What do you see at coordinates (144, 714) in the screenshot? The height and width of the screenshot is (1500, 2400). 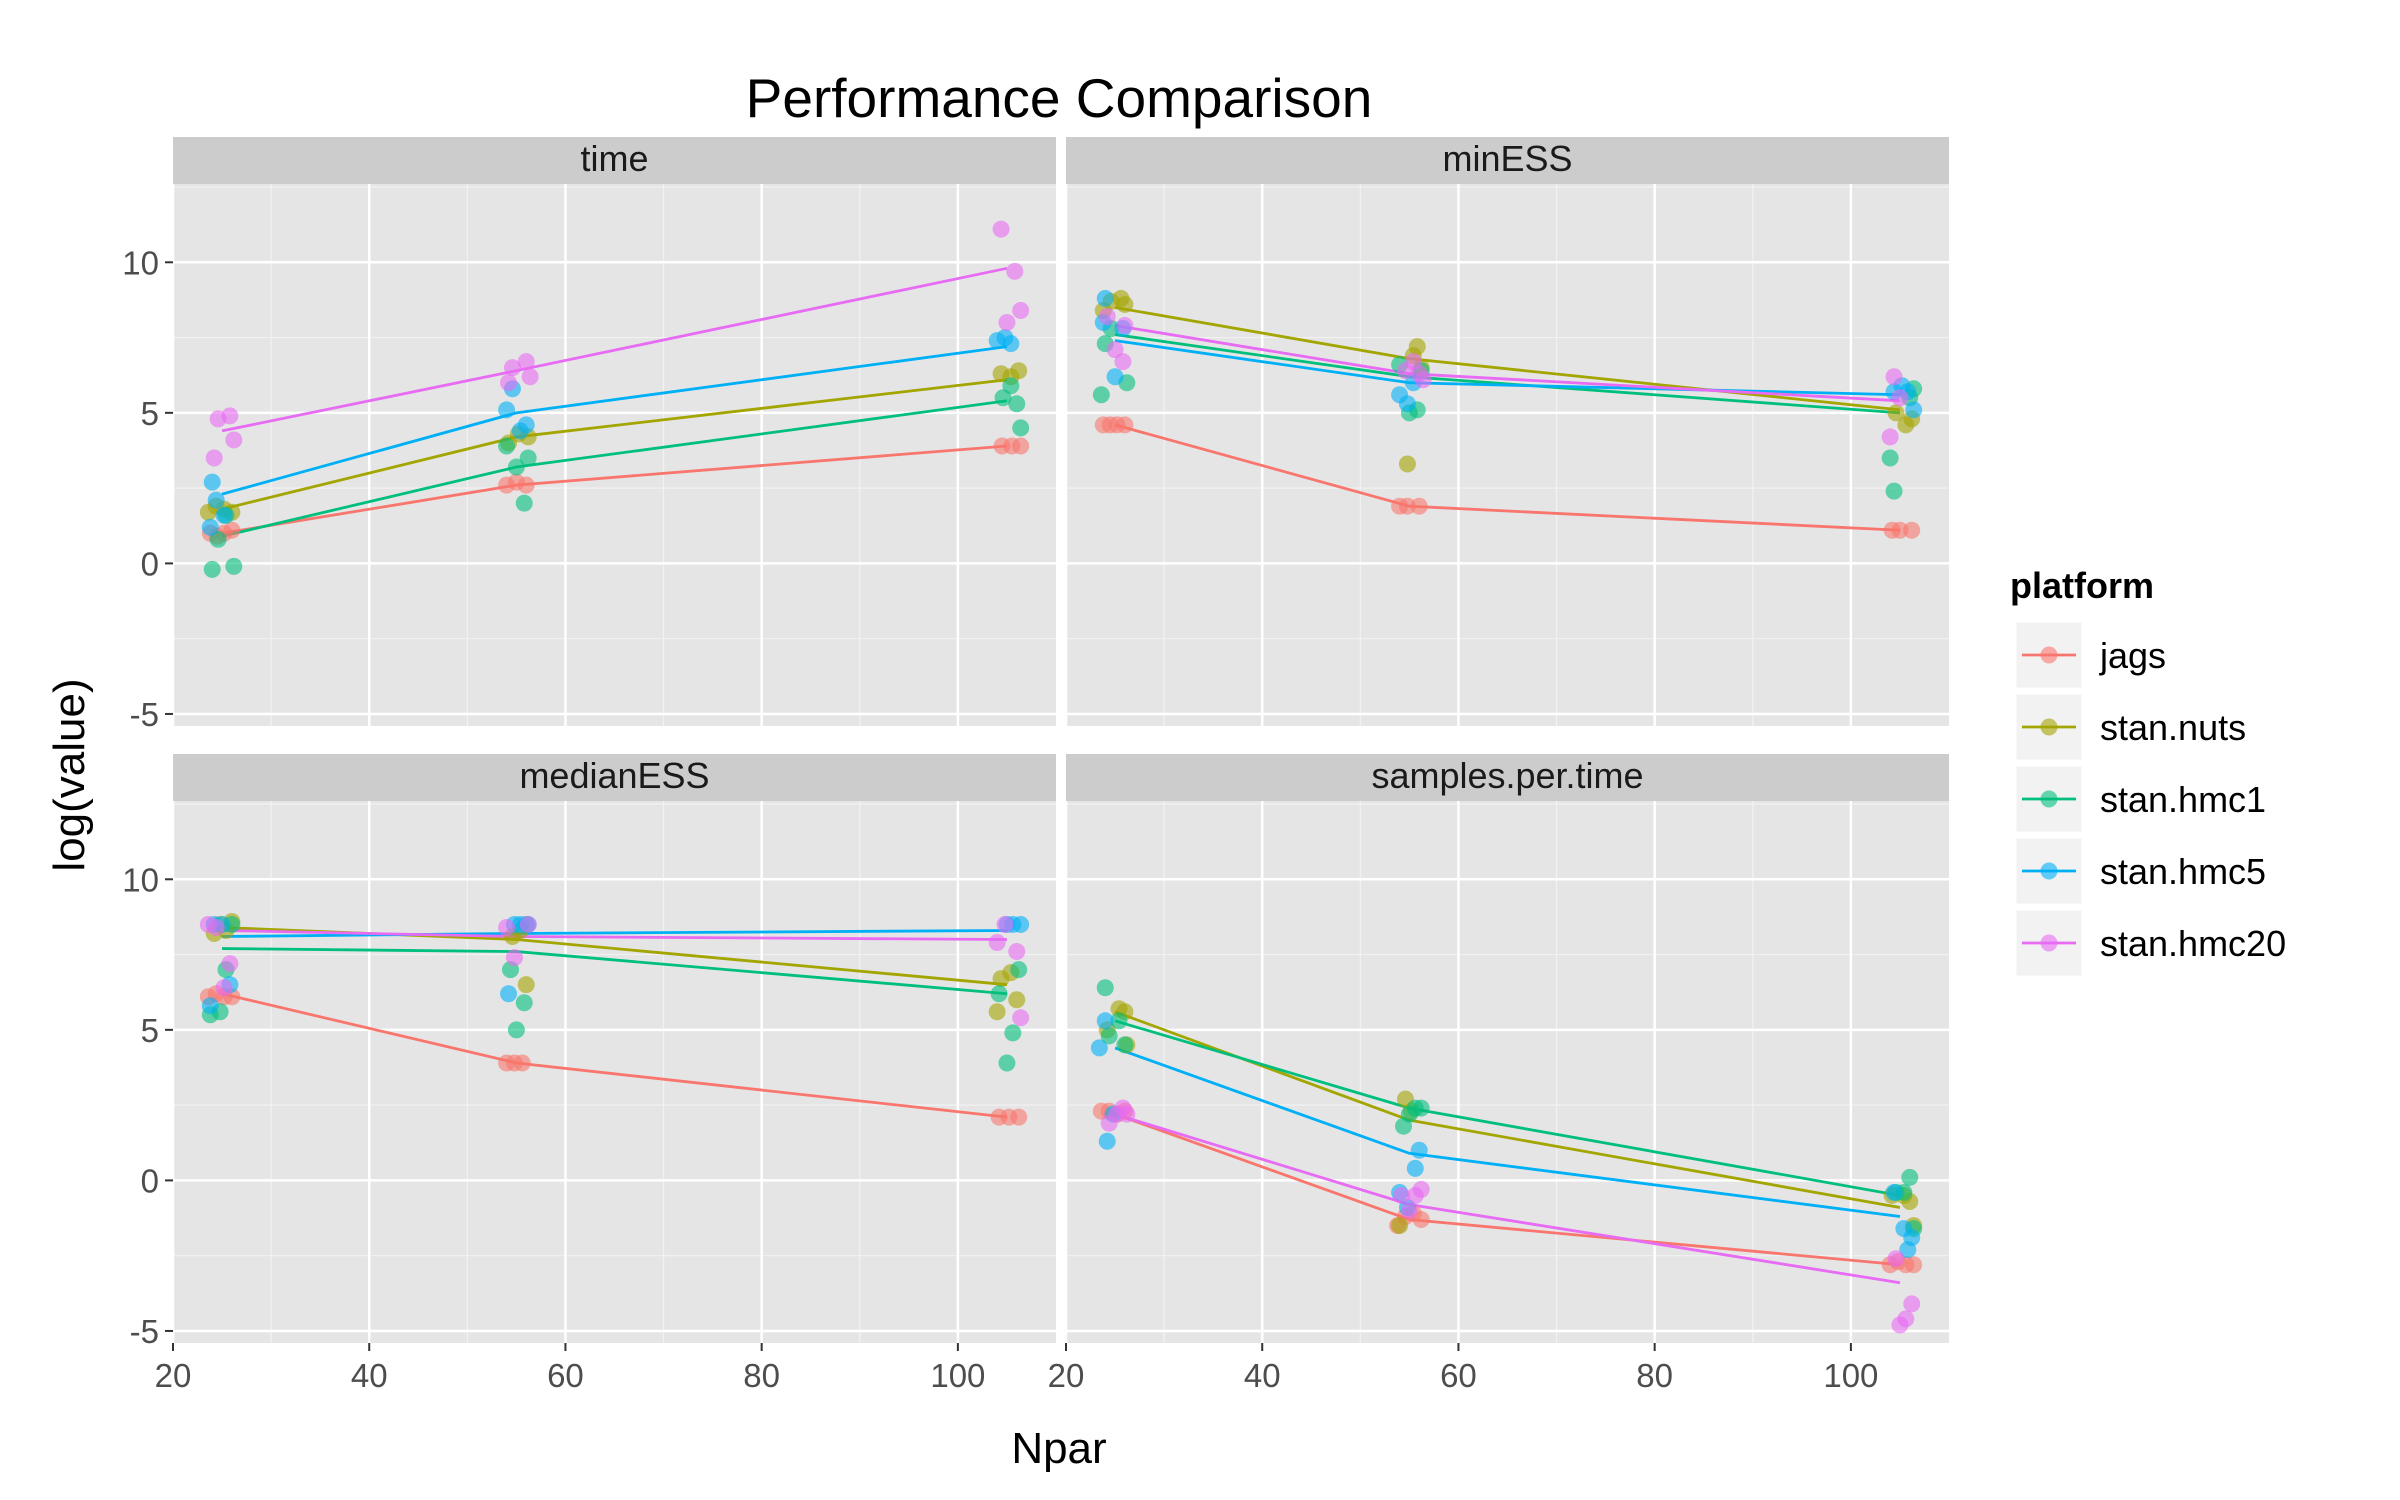 I see `y-tick-label: -5` at bounding box center [144, 714].